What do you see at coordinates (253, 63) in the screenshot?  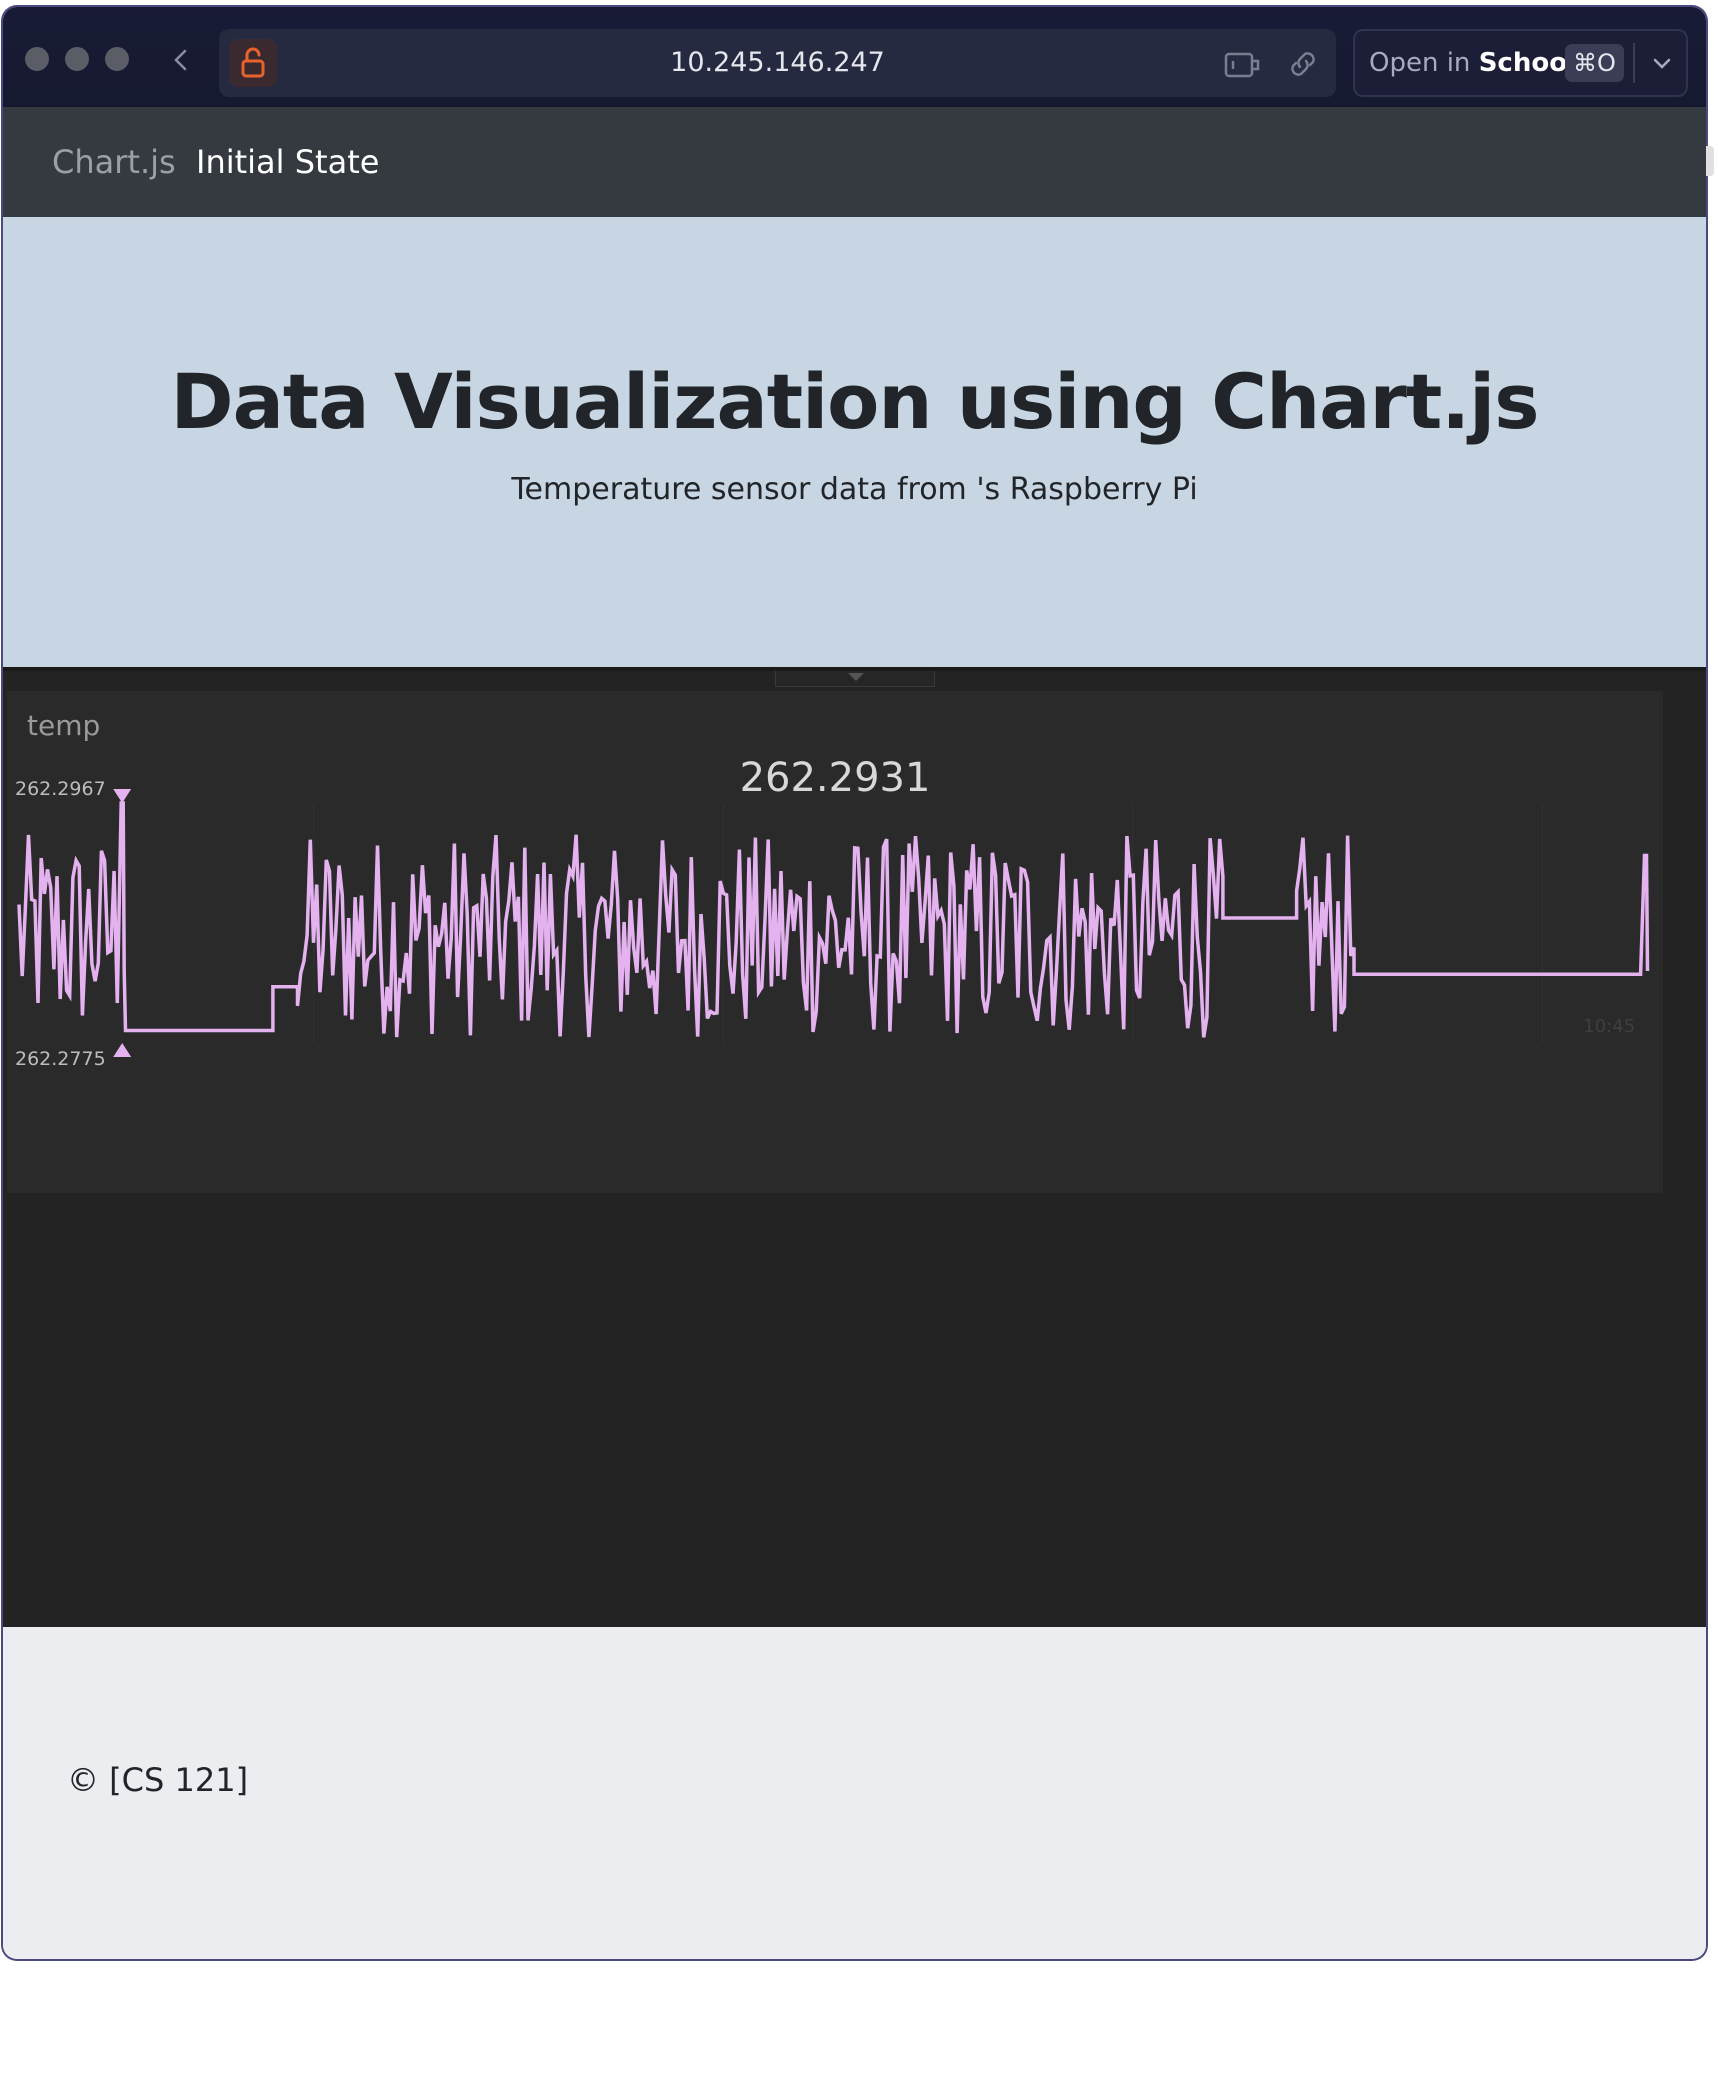 I see `unlocked-padlock-icon` at bounding box center [253, 63].